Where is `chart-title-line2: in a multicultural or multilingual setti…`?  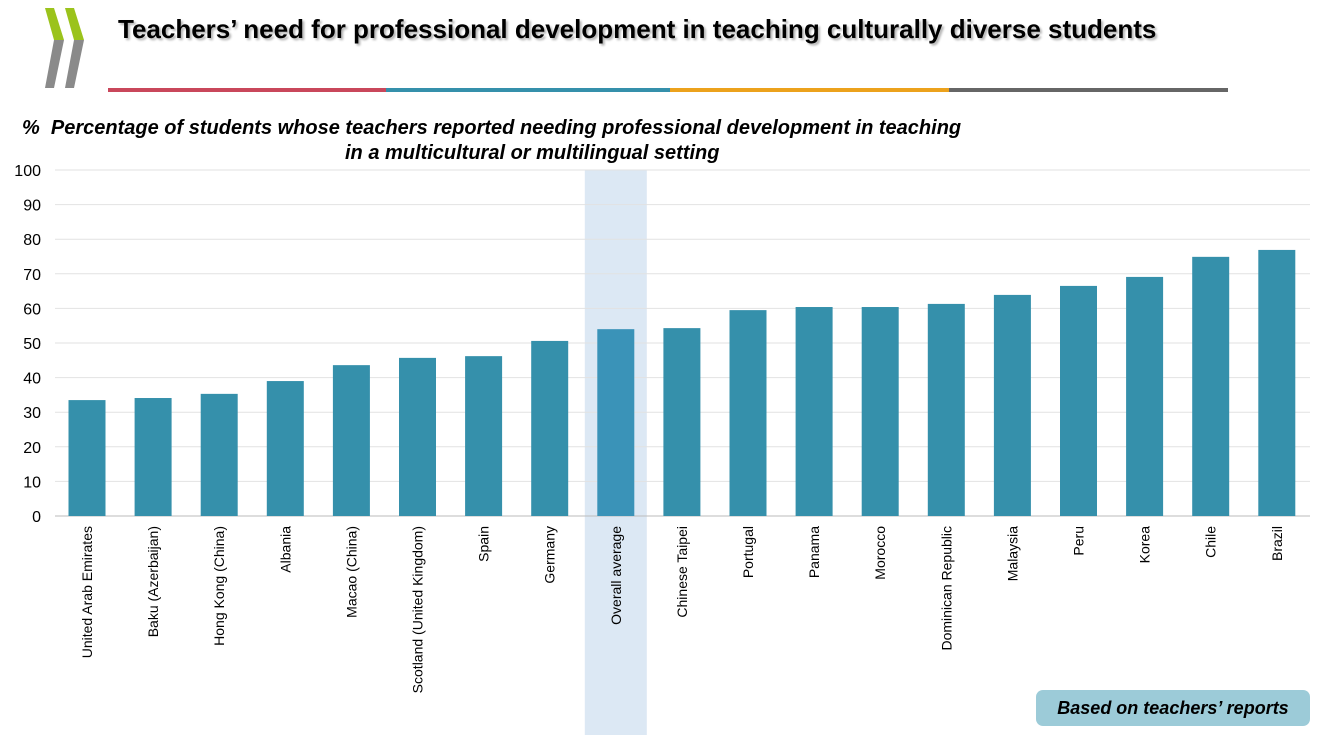
chart-title-line2: in a multicultural or multilingual setti… is located at coordinates (532, 153).